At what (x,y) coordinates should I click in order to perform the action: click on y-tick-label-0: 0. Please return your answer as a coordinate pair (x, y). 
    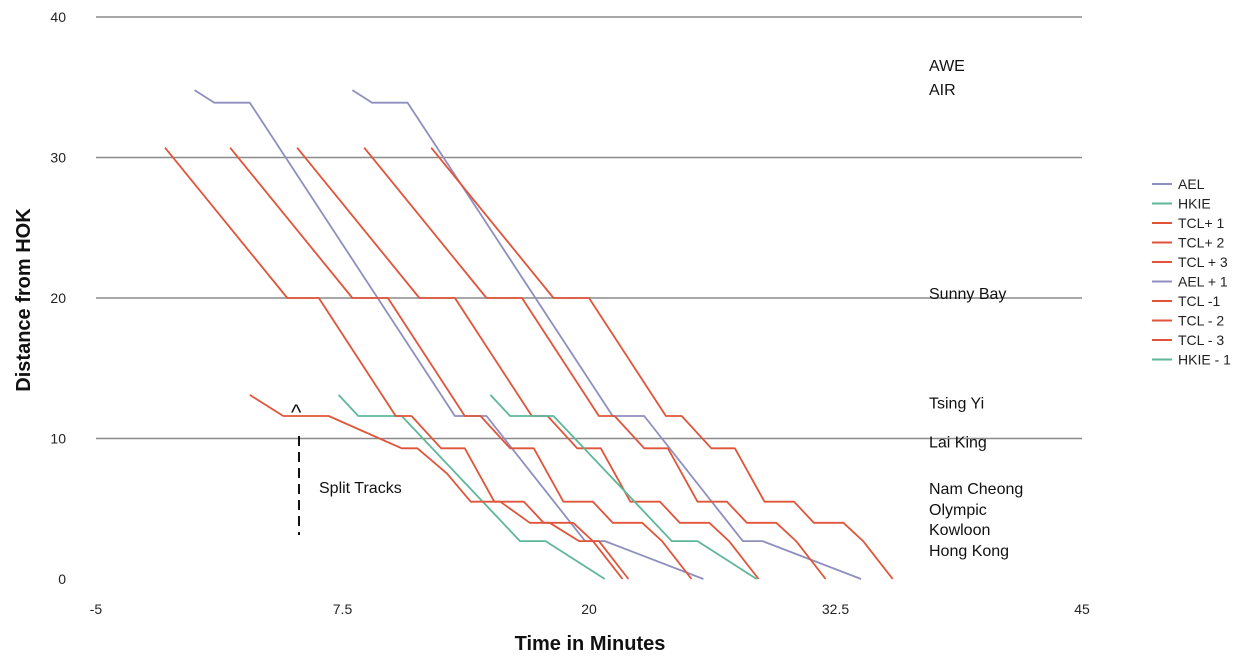
    Looking at the image, I should click on (62, 579).